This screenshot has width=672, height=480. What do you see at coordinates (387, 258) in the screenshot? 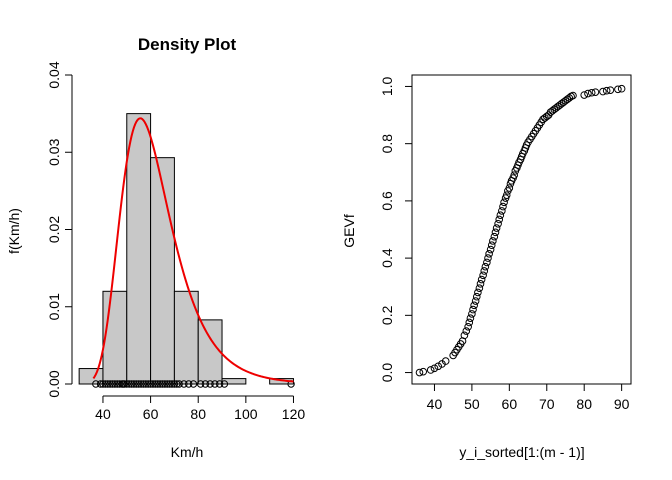
I see `right-y-tick-label-2: 0.4` at bounding box center [387, 258].